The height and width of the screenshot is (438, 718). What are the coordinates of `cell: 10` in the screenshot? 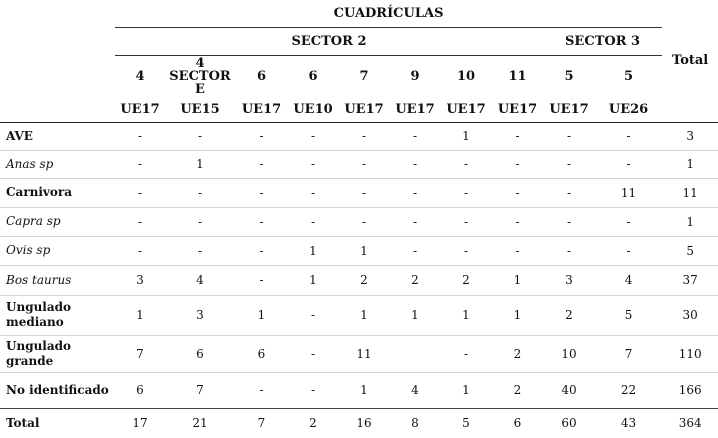 It's located at (569, 353).